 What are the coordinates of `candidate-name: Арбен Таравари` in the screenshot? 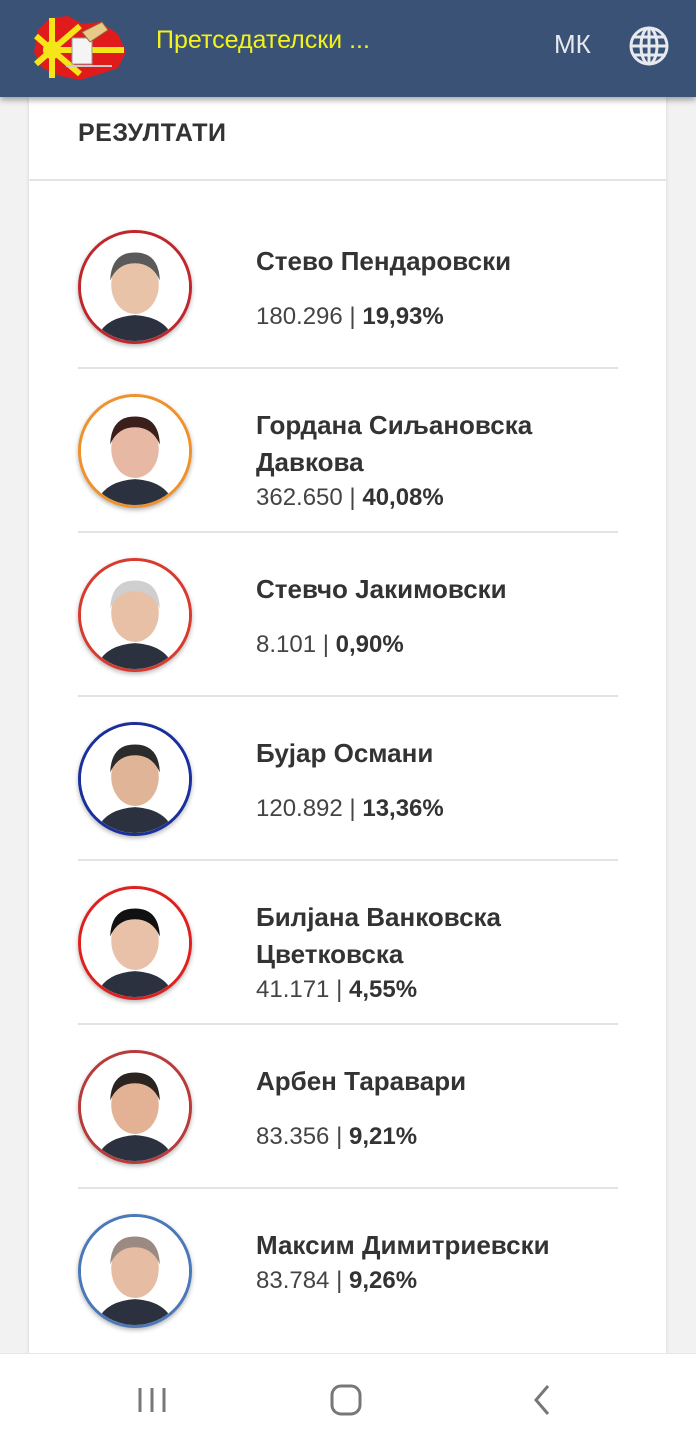 It's located at (361, 1081).